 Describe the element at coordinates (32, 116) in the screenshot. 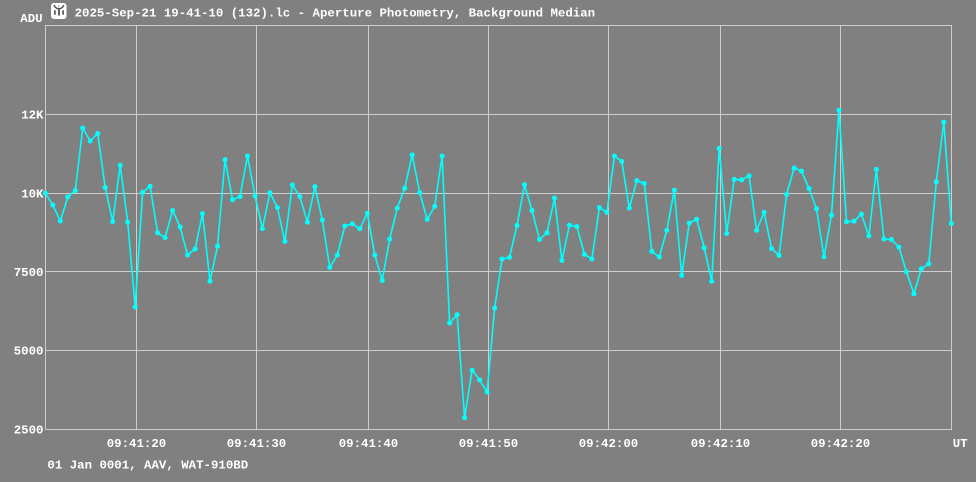

I see `svg-text: 12K` at that location.